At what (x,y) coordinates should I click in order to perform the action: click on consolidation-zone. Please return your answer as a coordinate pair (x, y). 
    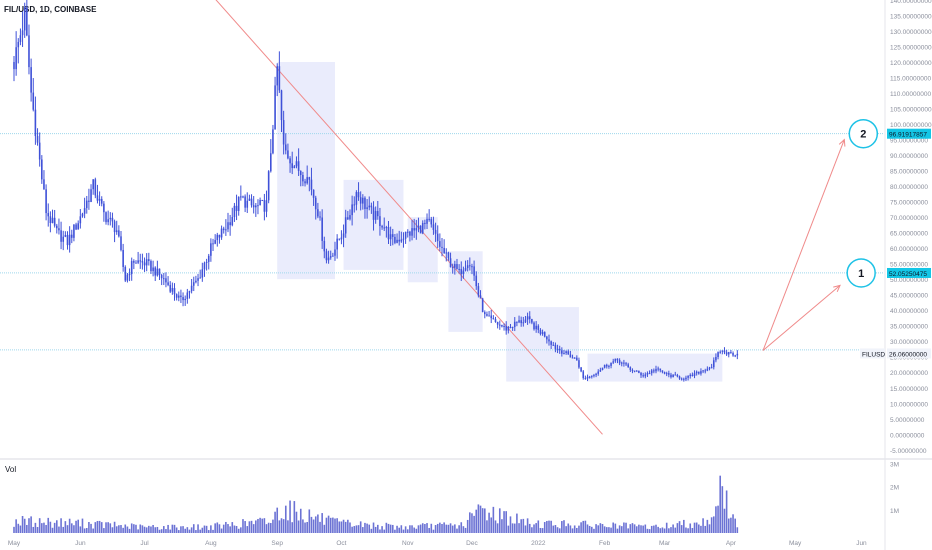
    Looking at the image, I should click on (542, 344).